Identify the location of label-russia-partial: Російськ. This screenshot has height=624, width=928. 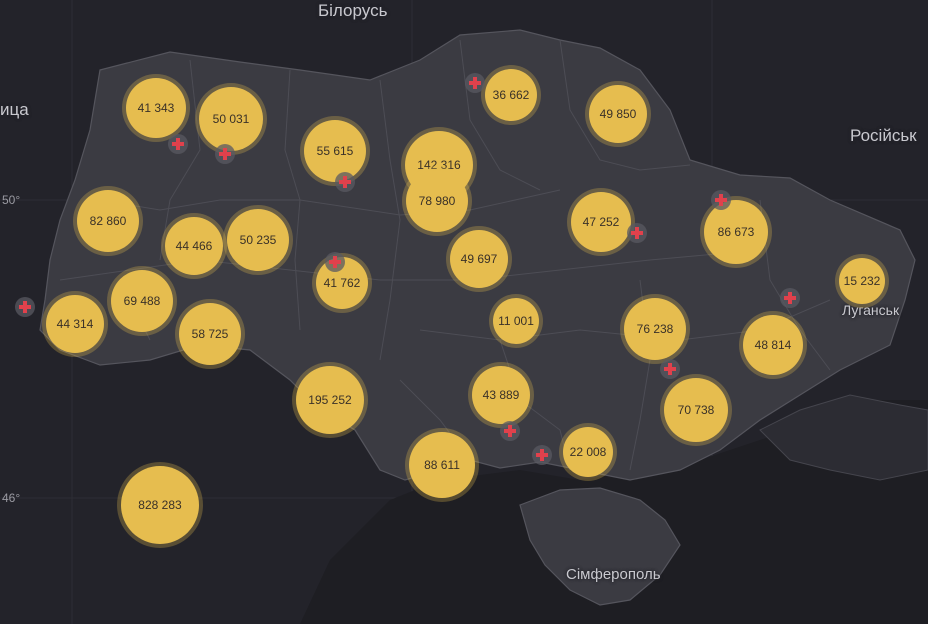
(883, 135).